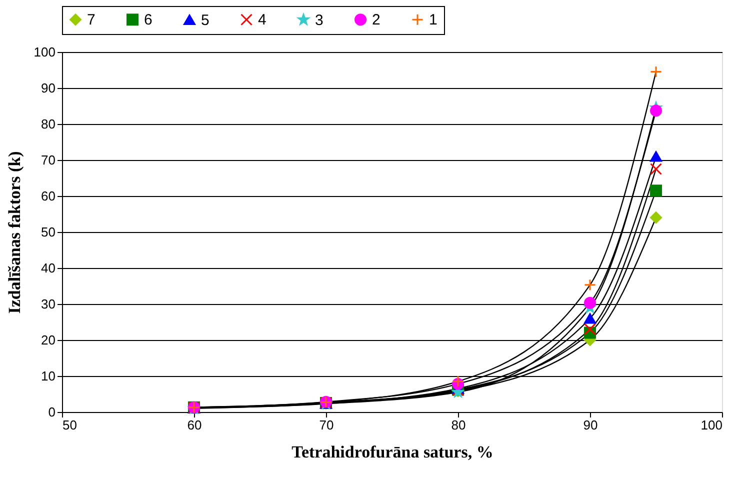  I want to click on y-tick-label: 20, so click(48, 340).